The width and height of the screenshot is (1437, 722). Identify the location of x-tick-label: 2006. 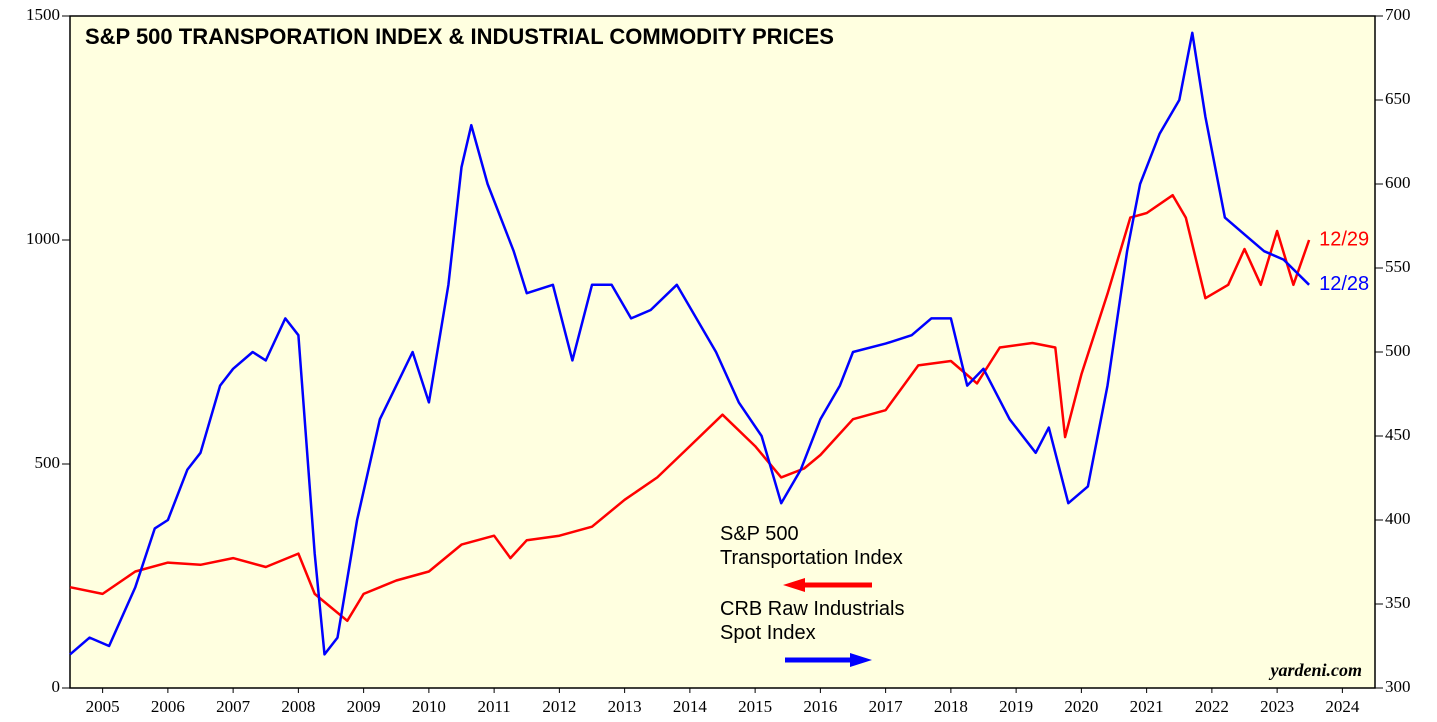
(168, 706).